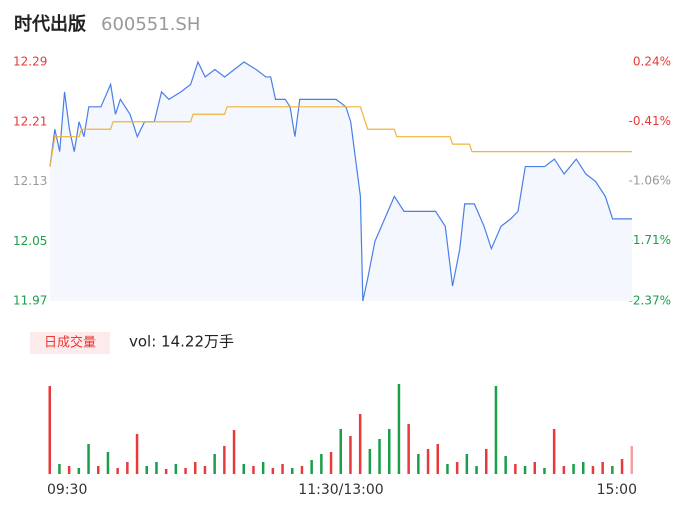  What do you see at coordinates (30, 62) in the screenshot?
I see `y-tick-label: 12.29` at bounding box center [30, 62].